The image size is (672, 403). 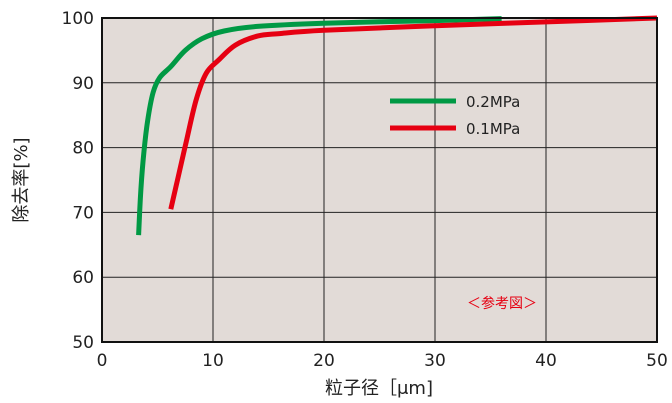 I want to click on x-tick-label: 20, so click(x=324, y=361).